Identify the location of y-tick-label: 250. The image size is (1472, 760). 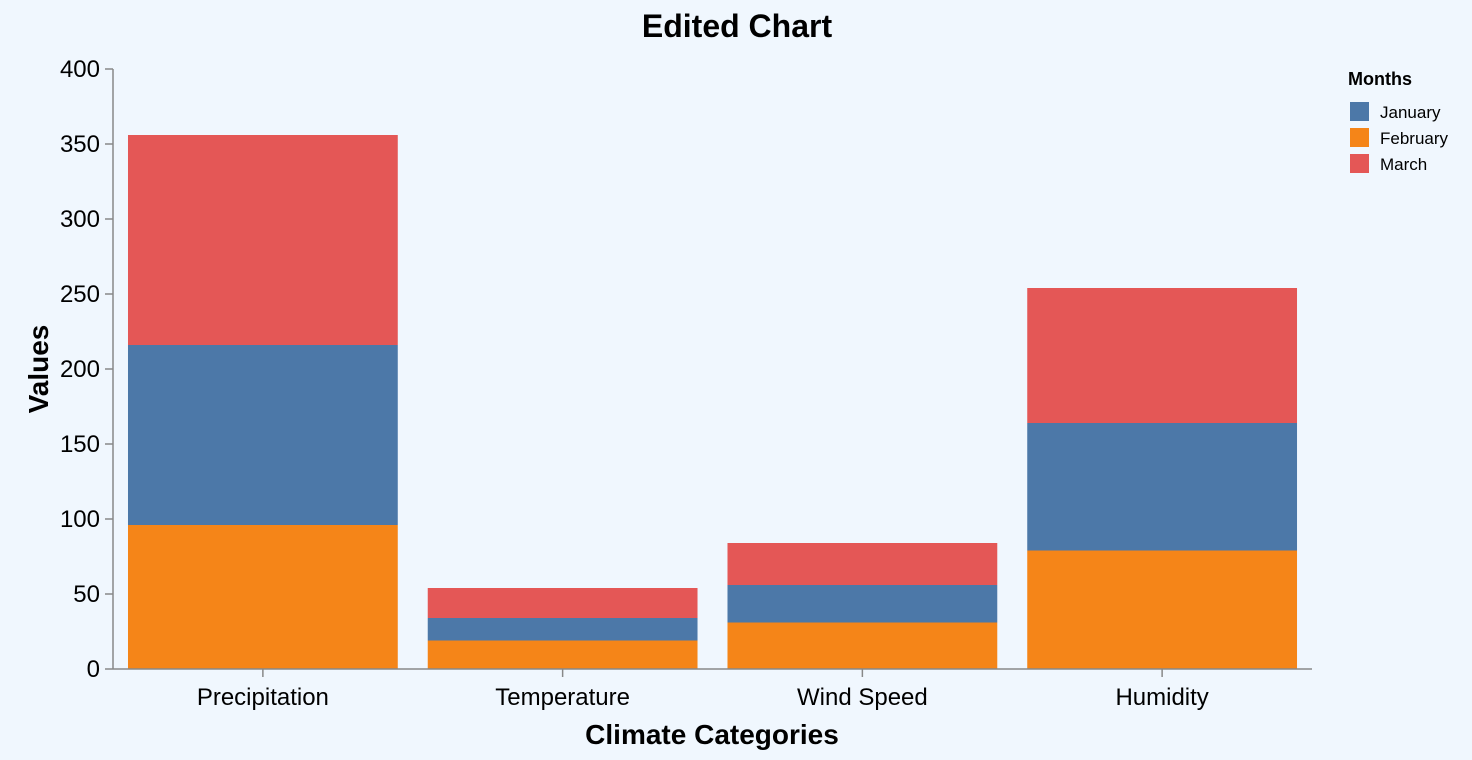
(80, 294).